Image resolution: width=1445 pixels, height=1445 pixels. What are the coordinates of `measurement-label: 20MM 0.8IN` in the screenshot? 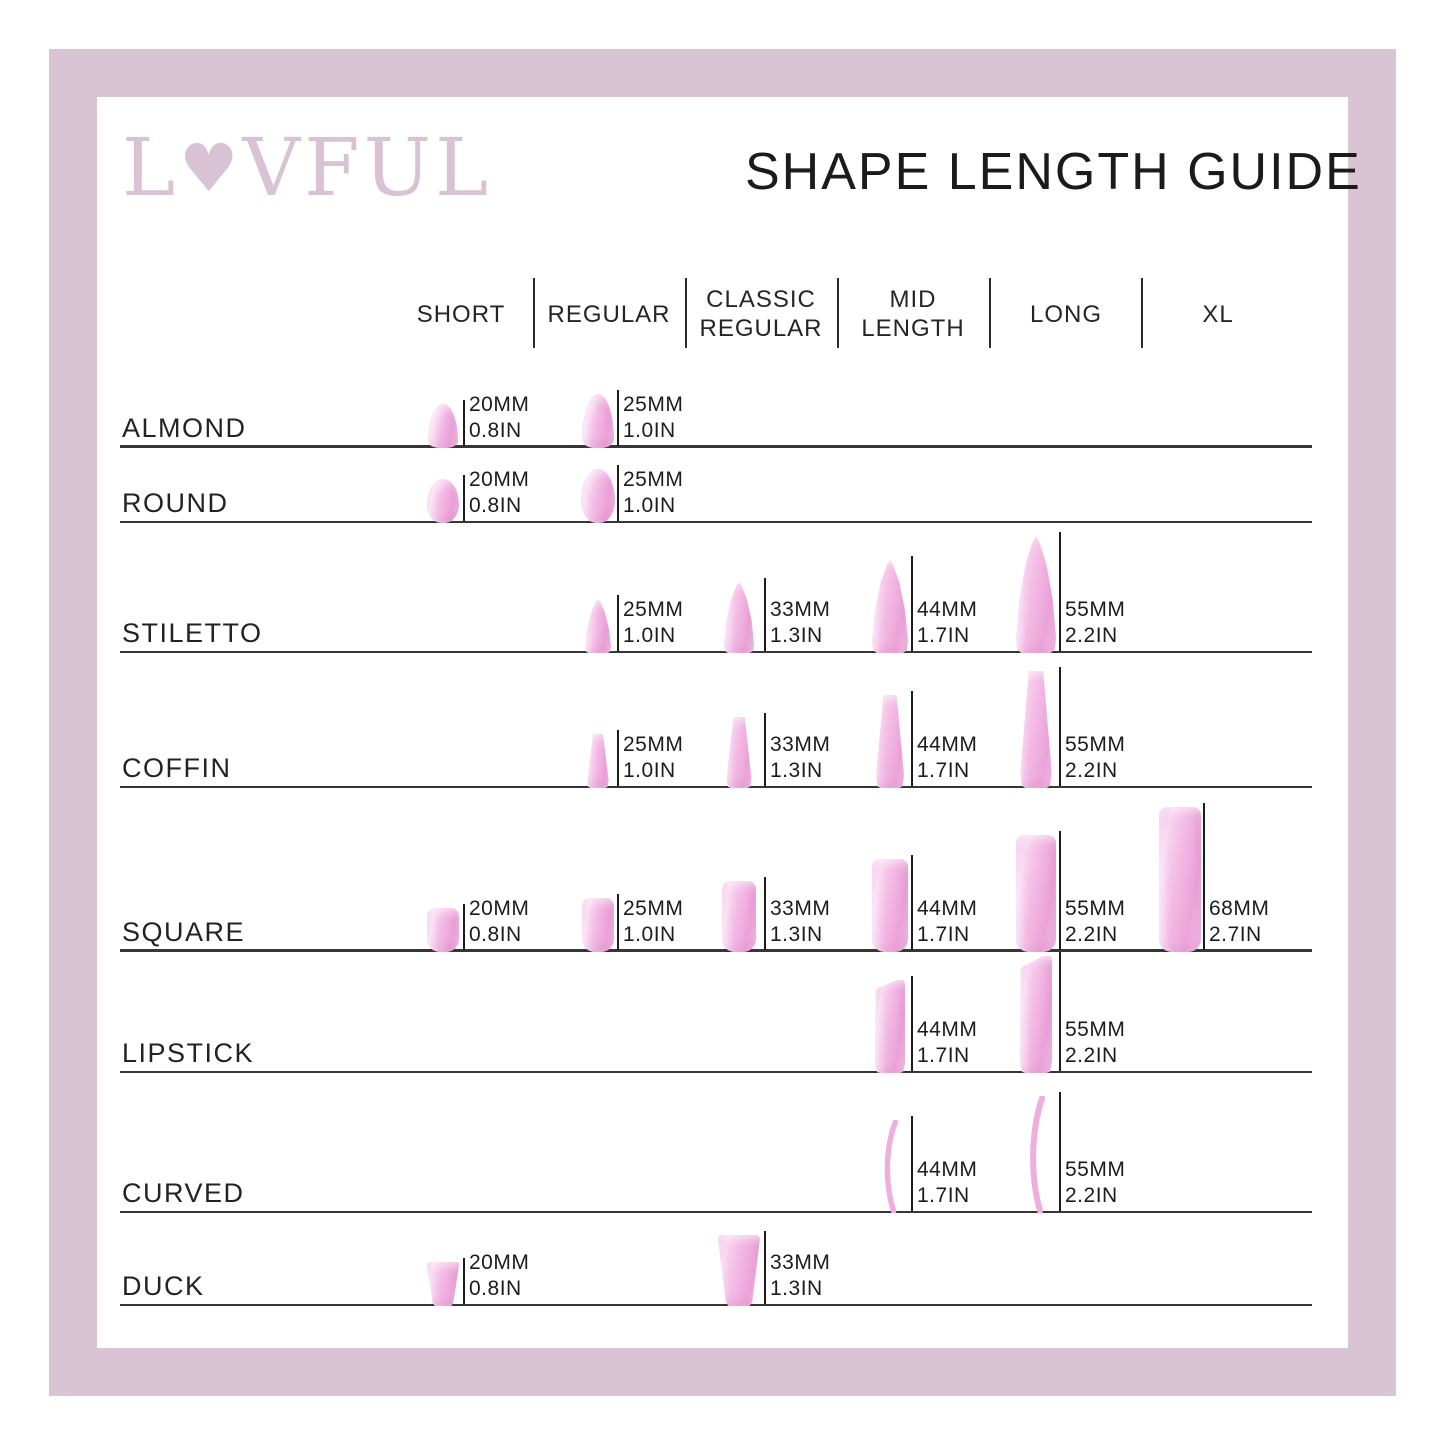 It's located at (499, 493).